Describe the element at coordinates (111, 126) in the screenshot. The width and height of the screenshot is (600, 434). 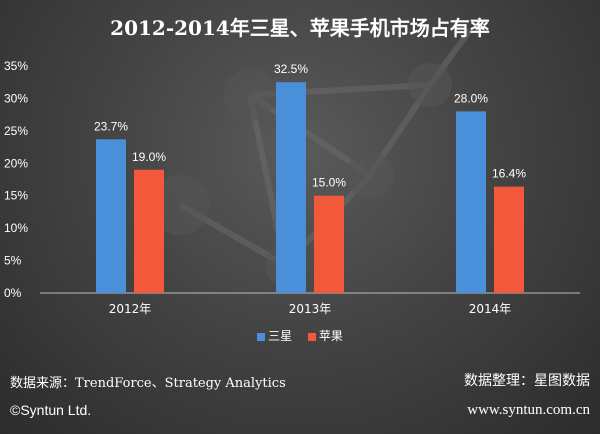
I see `data-label: 23.7%` at that location.